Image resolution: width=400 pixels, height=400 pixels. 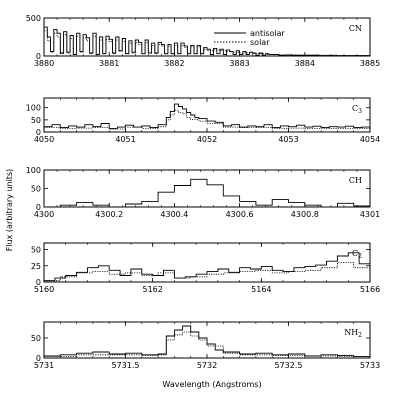 I want to click on legend-label-antisolar: antisolar, so click(x=268, y=33).